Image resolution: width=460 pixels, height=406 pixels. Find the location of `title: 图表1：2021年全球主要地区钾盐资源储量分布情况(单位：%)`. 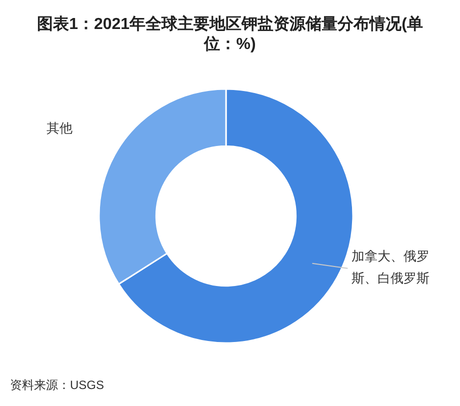

title: 图表1：2021年全球主要地区钾盐资源储量分布情况(单位：%) is located at coordinates (230, 35).